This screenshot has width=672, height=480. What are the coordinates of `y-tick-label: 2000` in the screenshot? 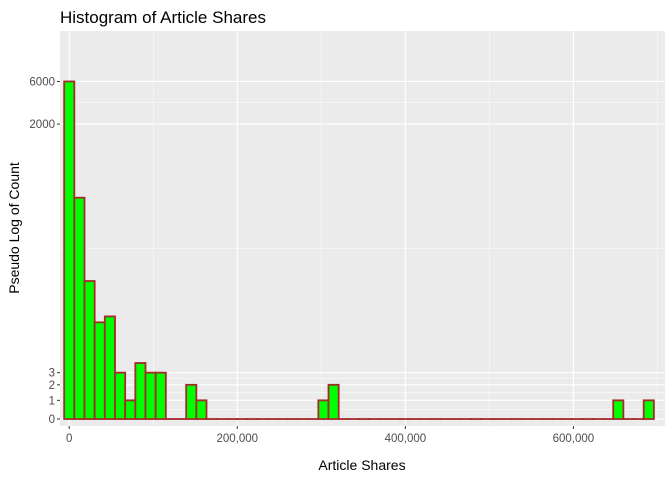 It's located at (42, 125).